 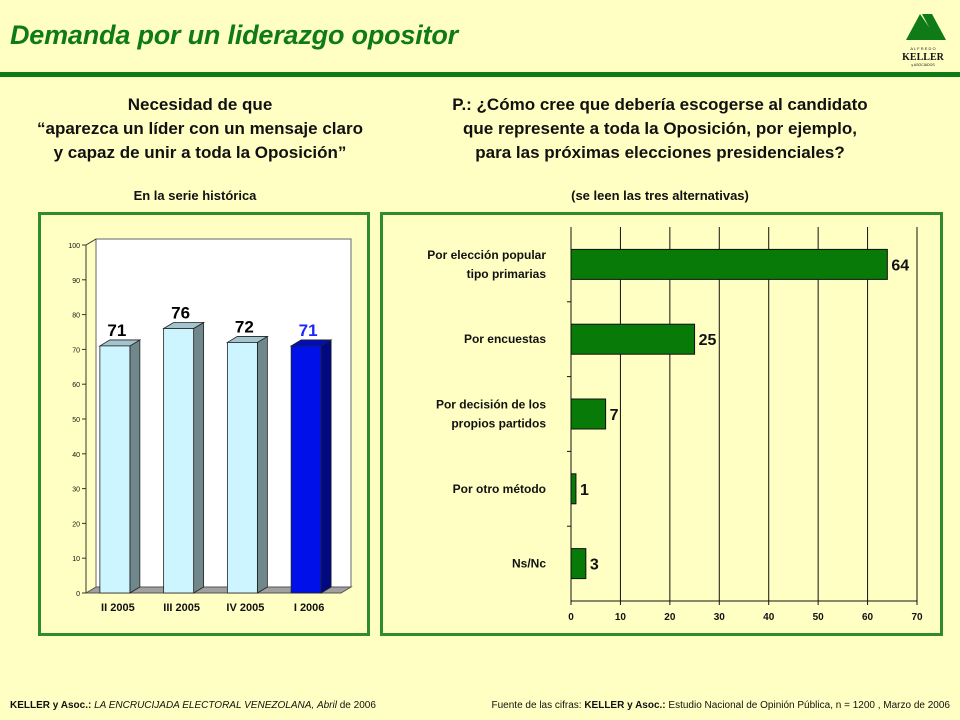 I want to click on y-tick-label: 60, so click(x=76, y=385).